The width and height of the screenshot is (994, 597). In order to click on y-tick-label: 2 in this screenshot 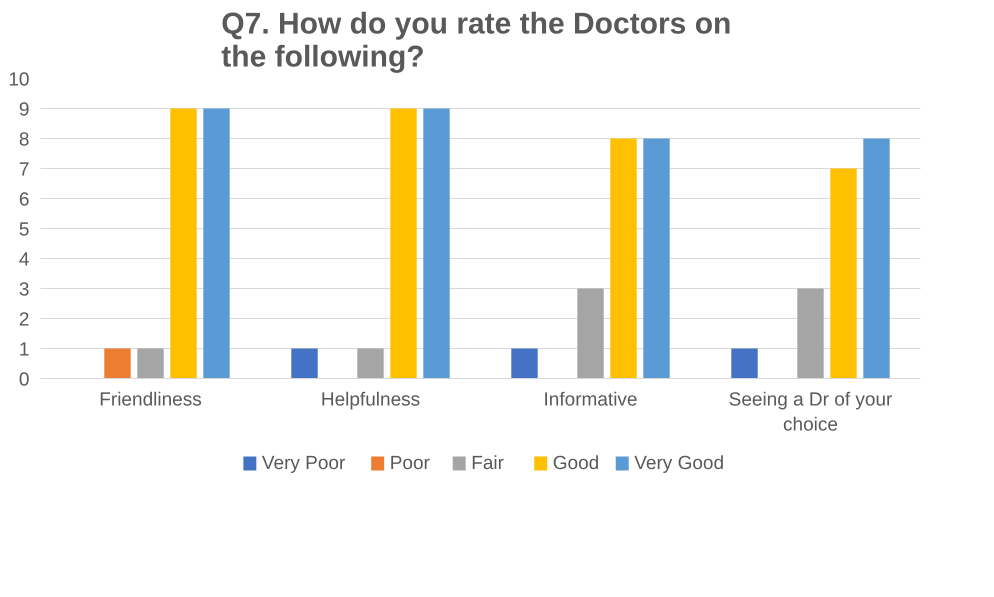, I will do `click(24, 320)`.